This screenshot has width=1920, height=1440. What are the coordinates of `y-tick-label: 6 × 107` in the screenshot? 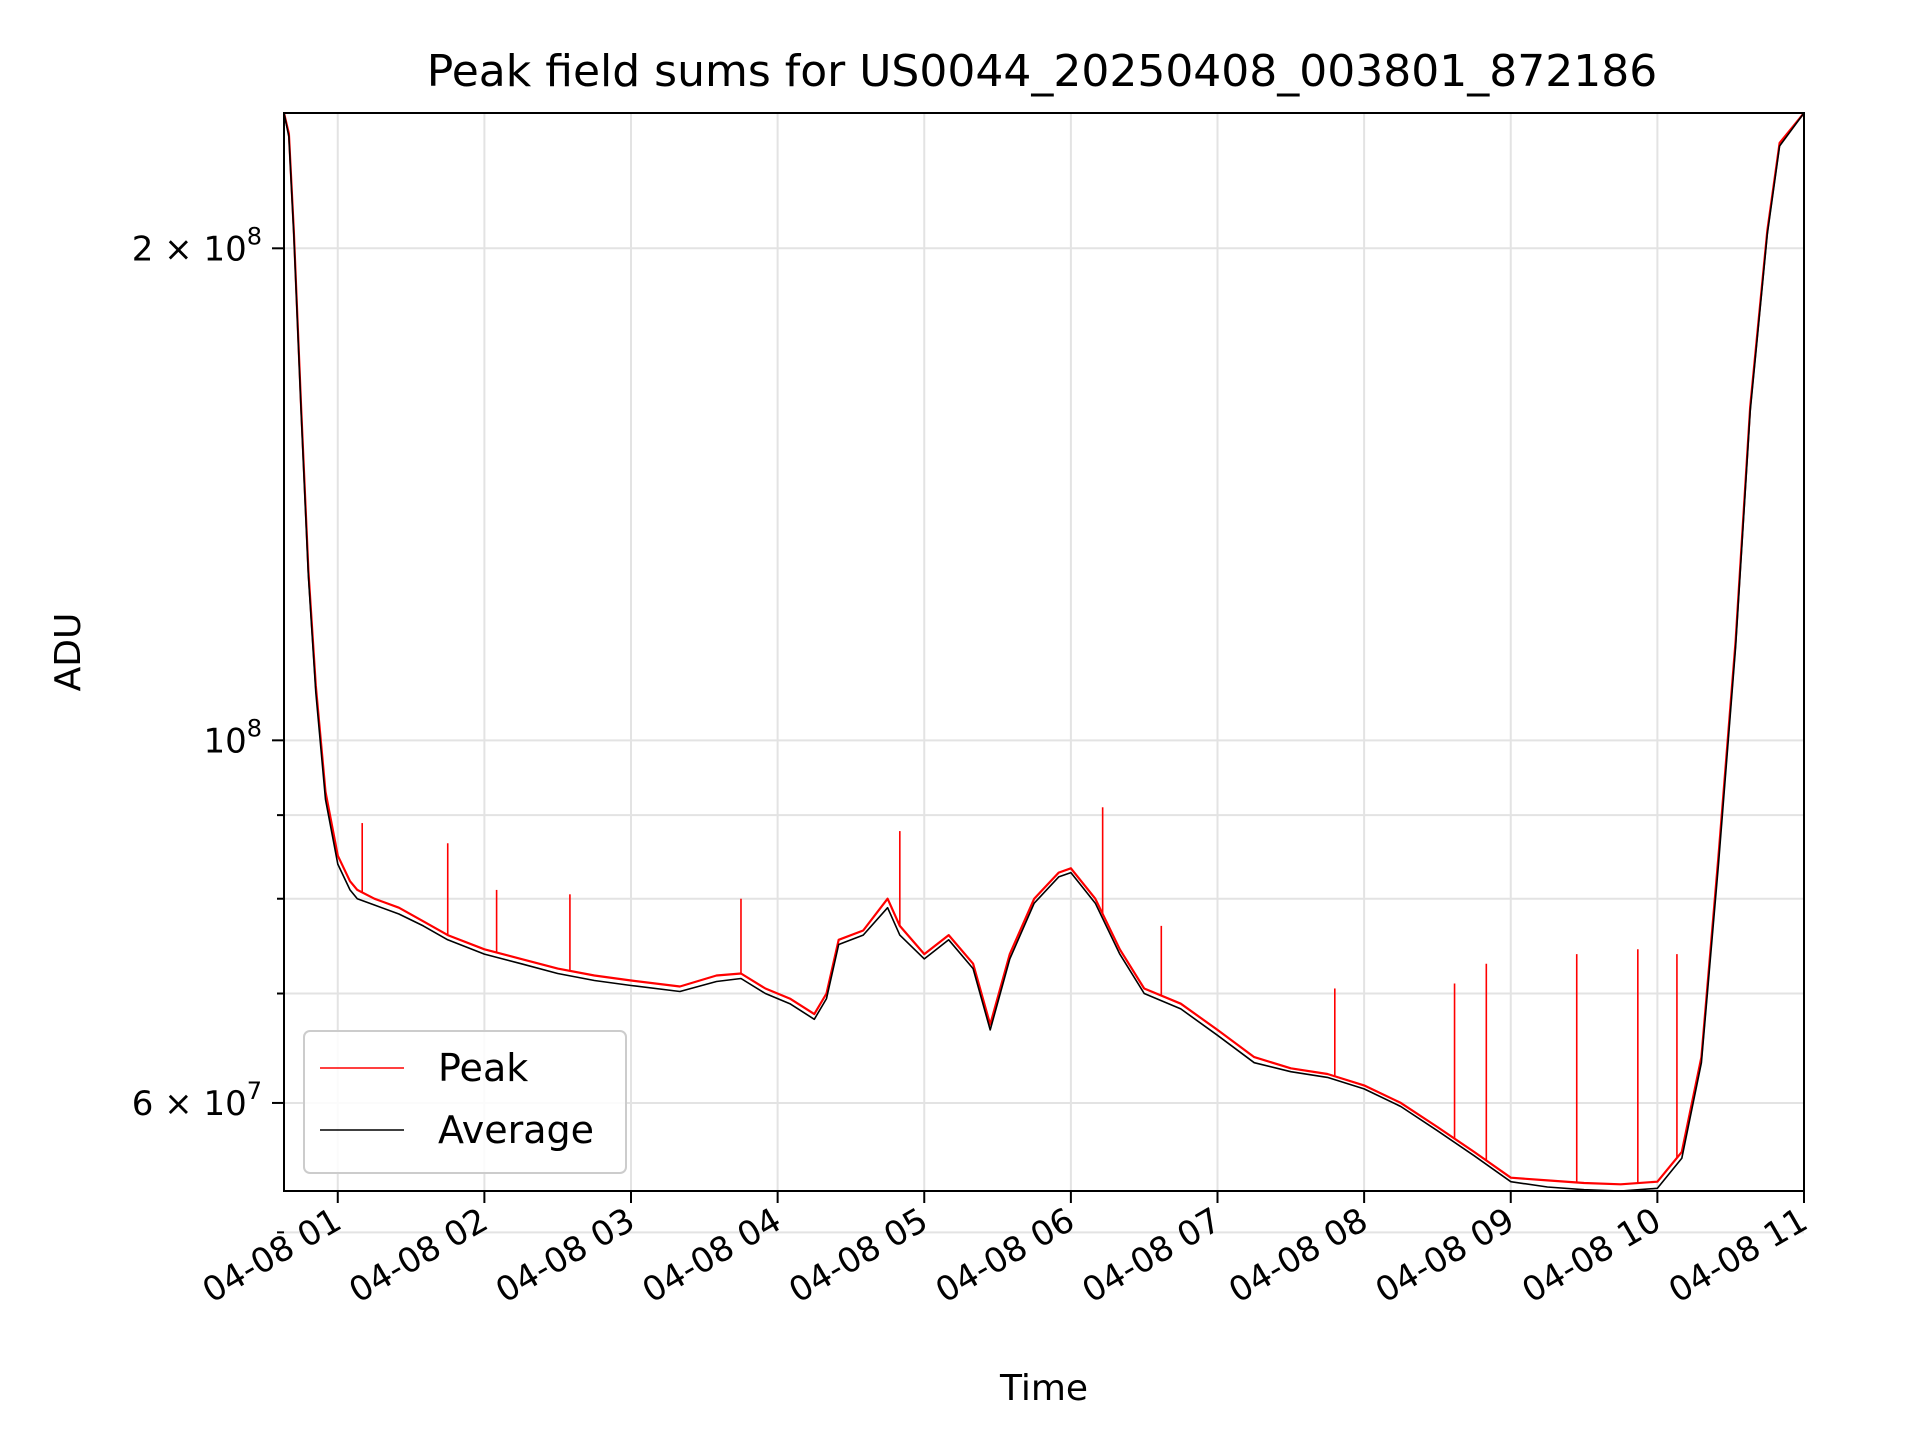 It's located at (197, 1100).